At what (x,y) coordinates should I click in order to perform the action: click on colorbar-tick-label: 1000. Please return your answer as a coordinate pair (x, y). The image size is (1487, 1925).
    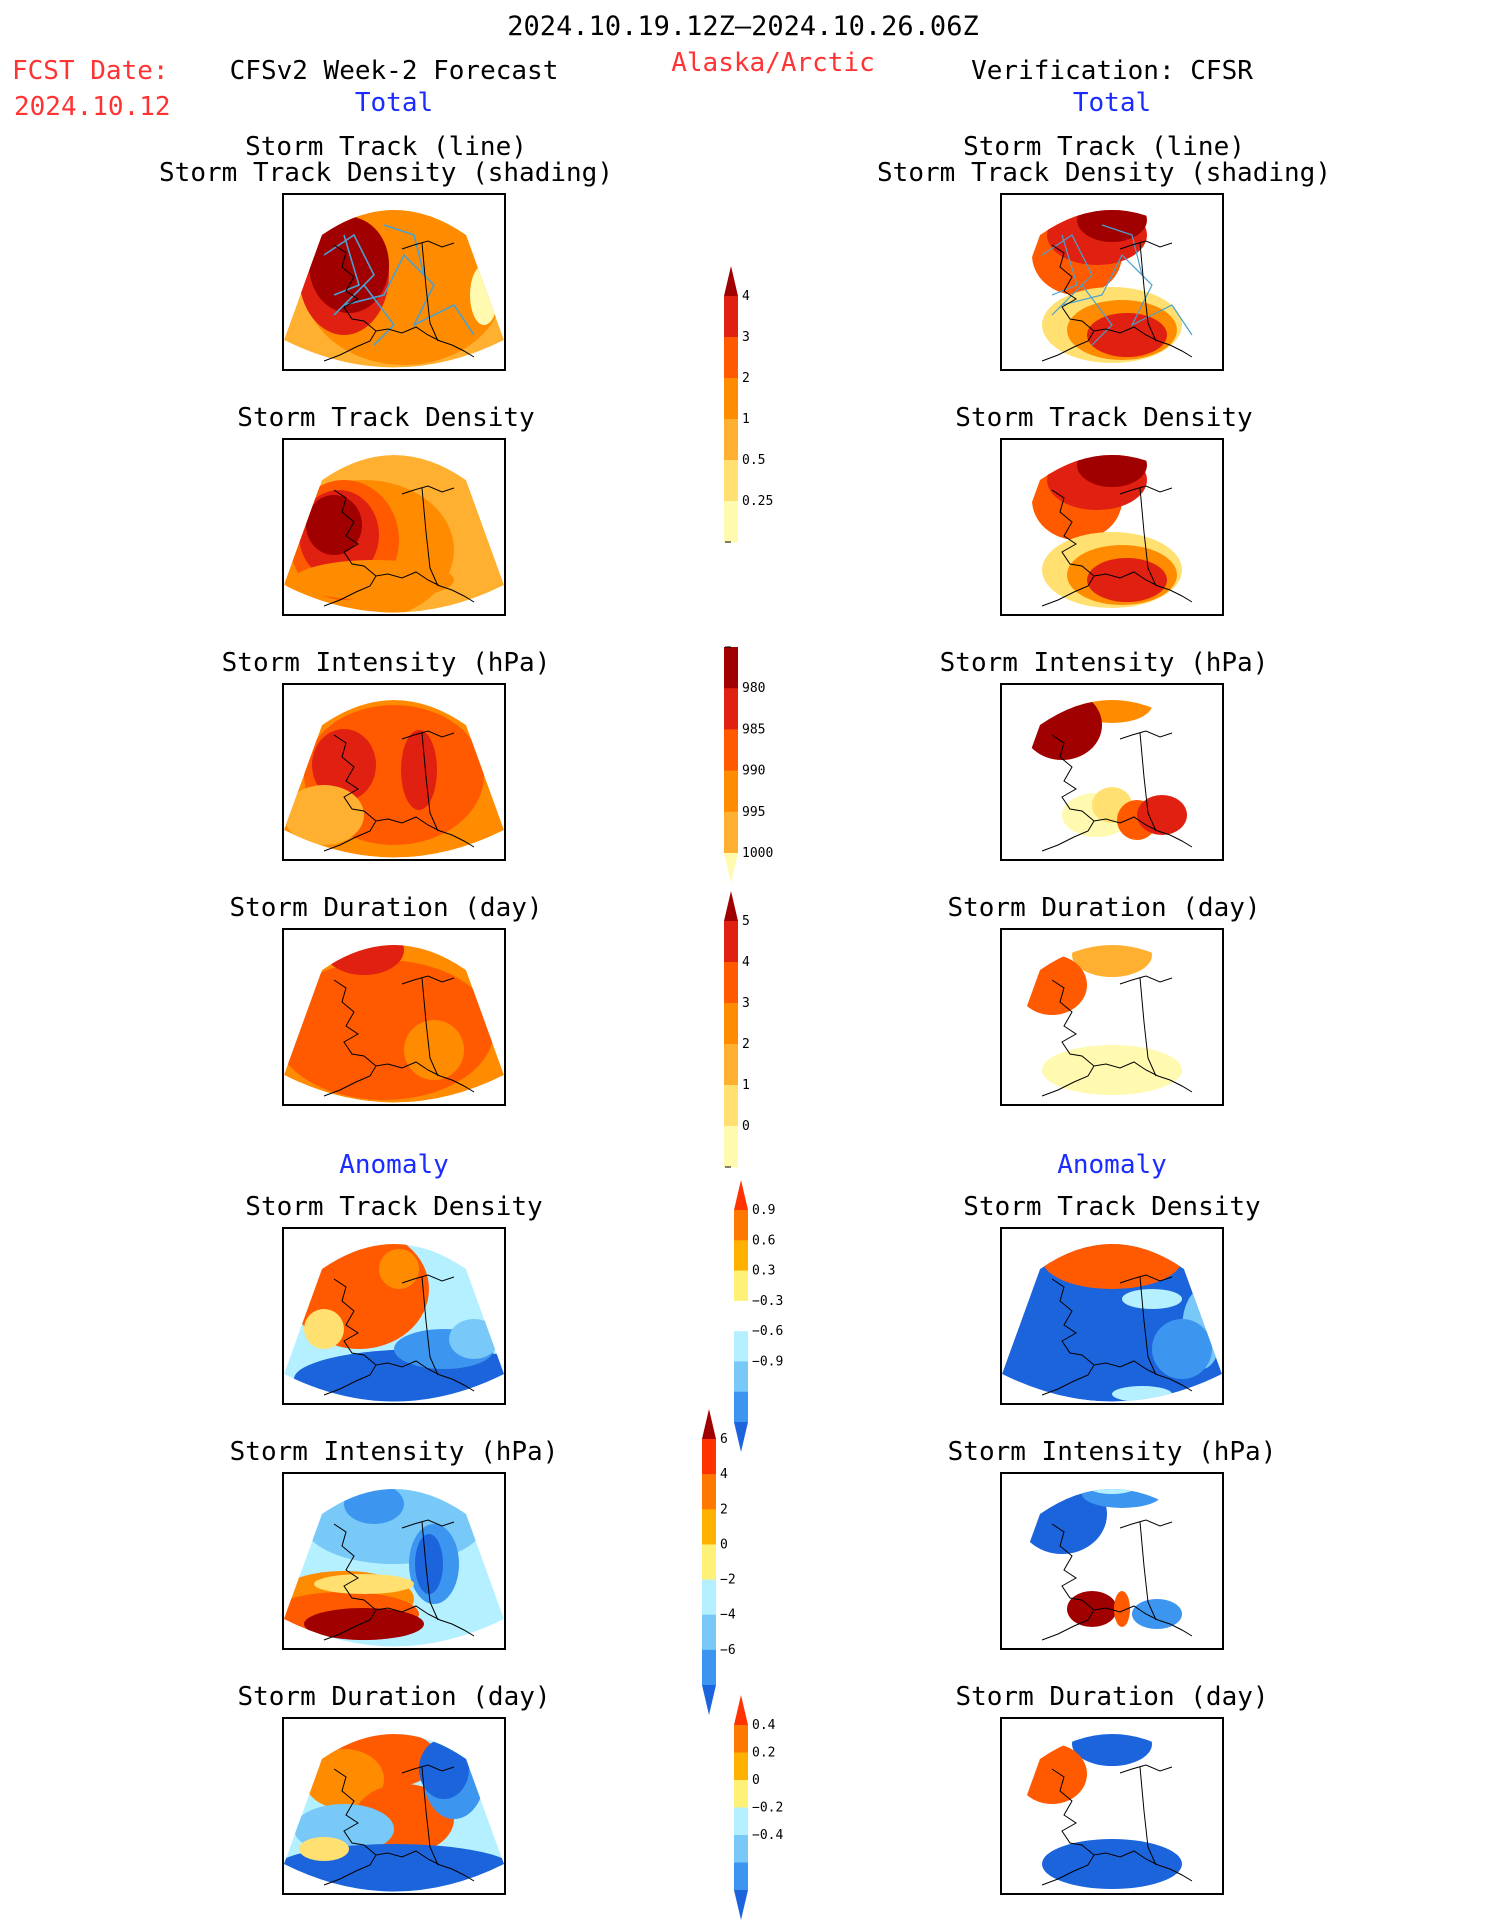
    Looking at the image, I should click on (757, 853).